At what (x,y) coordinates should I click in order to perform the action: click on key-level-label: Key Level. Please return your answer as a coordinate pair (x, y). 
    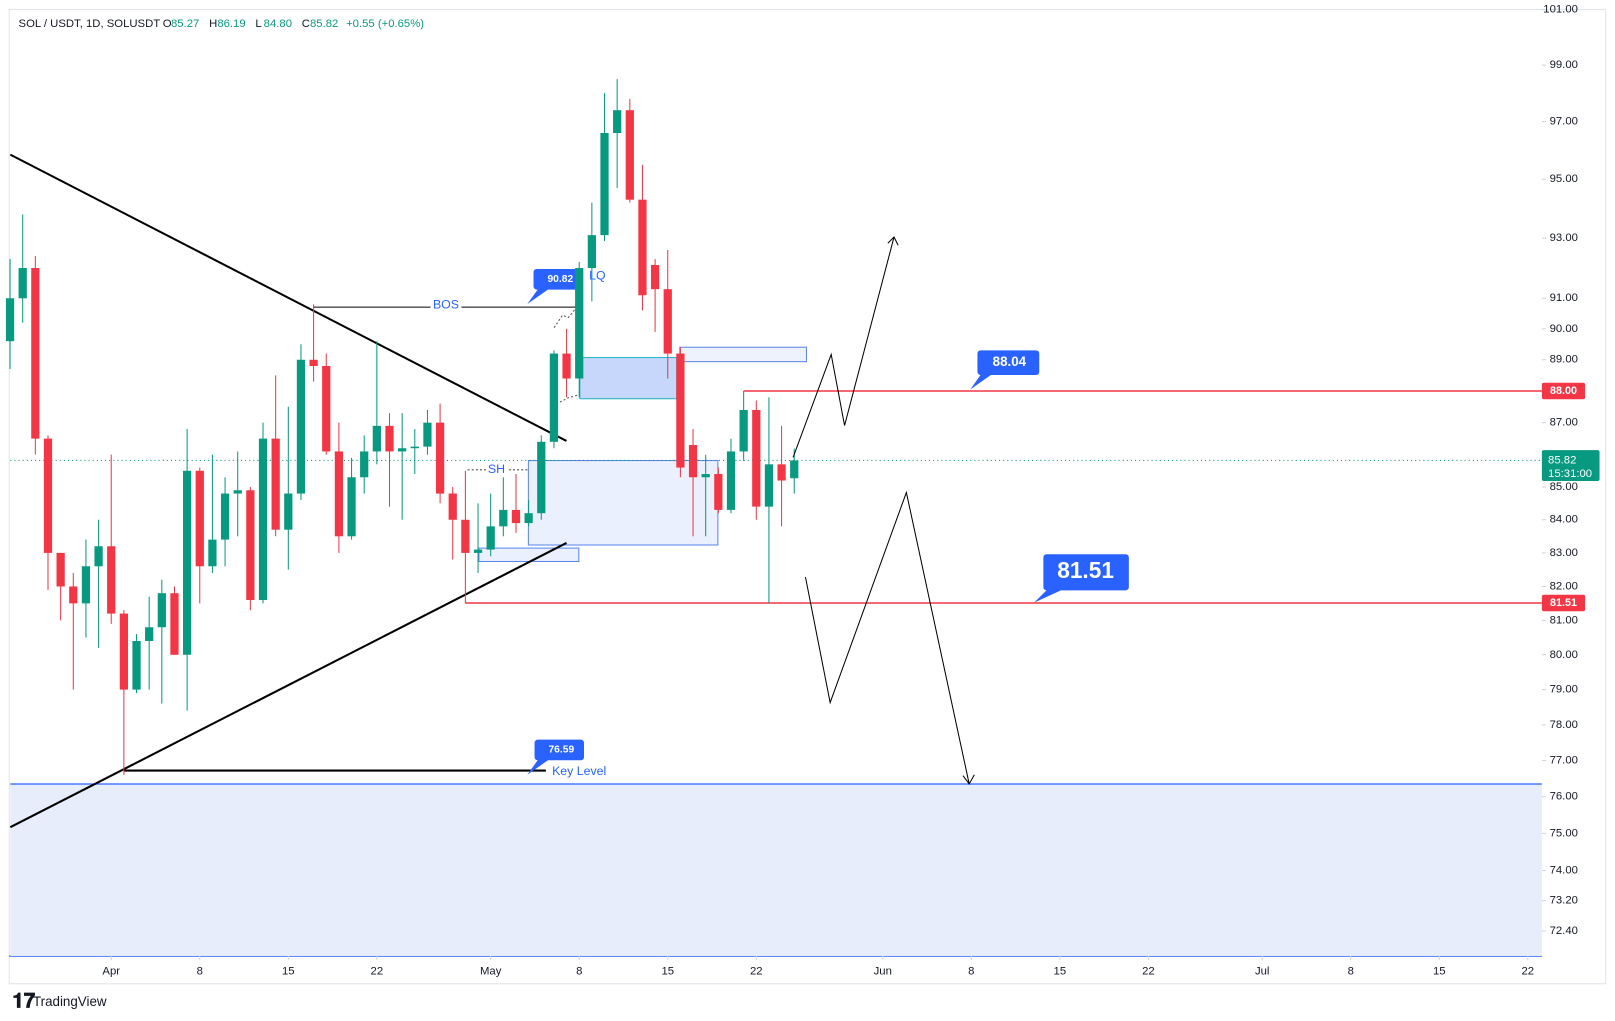
    Looking at the image, I should click on (579, 771).